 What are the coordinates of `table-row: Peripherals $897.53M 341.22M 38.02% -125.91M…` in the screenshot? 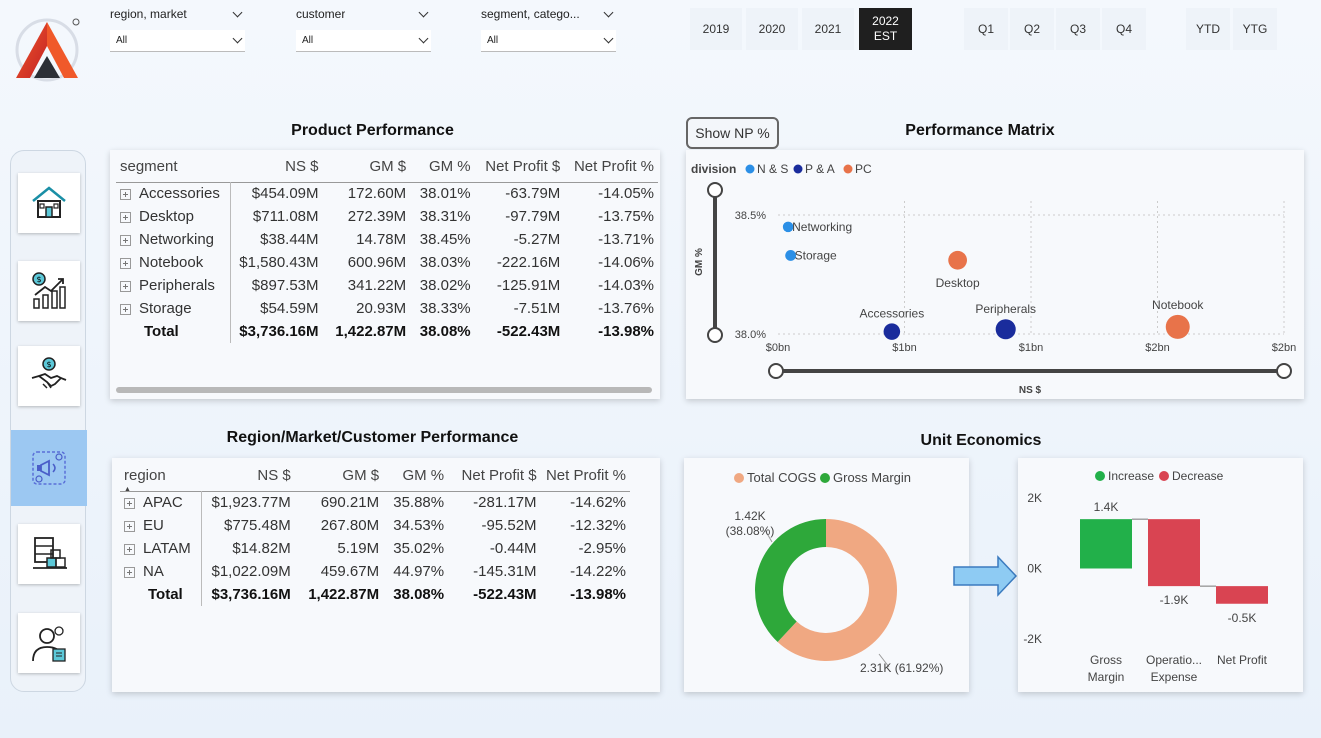 It's located at (387, 285).